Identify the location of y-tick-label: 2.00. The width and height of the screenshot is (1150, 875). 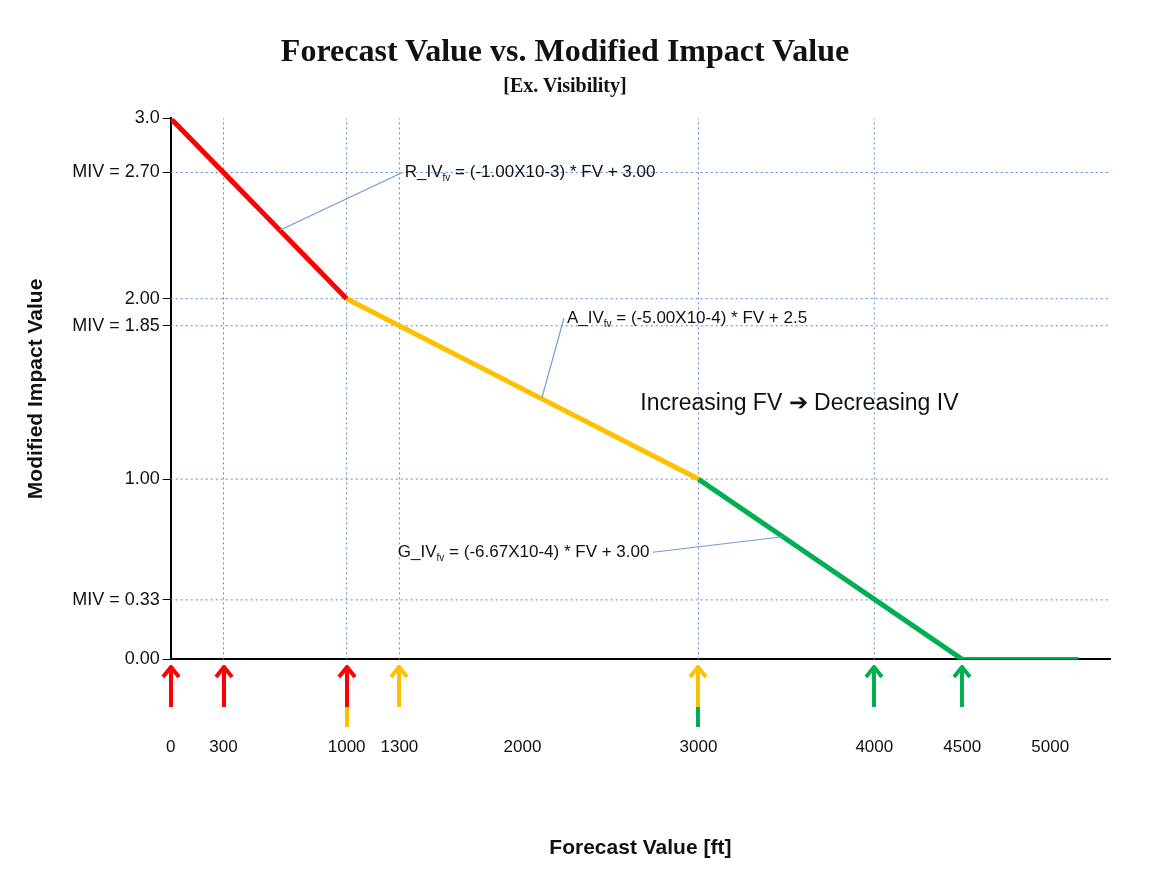
(142, 297).